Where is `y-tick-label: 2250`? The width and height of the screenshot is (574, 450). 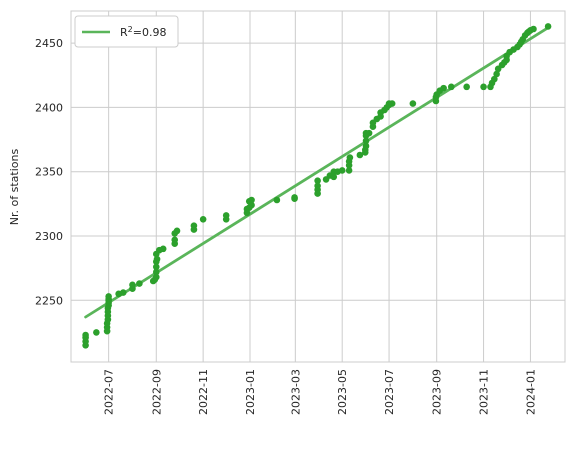 y-tick-label: 2250 is located at coordinates (49, 300).